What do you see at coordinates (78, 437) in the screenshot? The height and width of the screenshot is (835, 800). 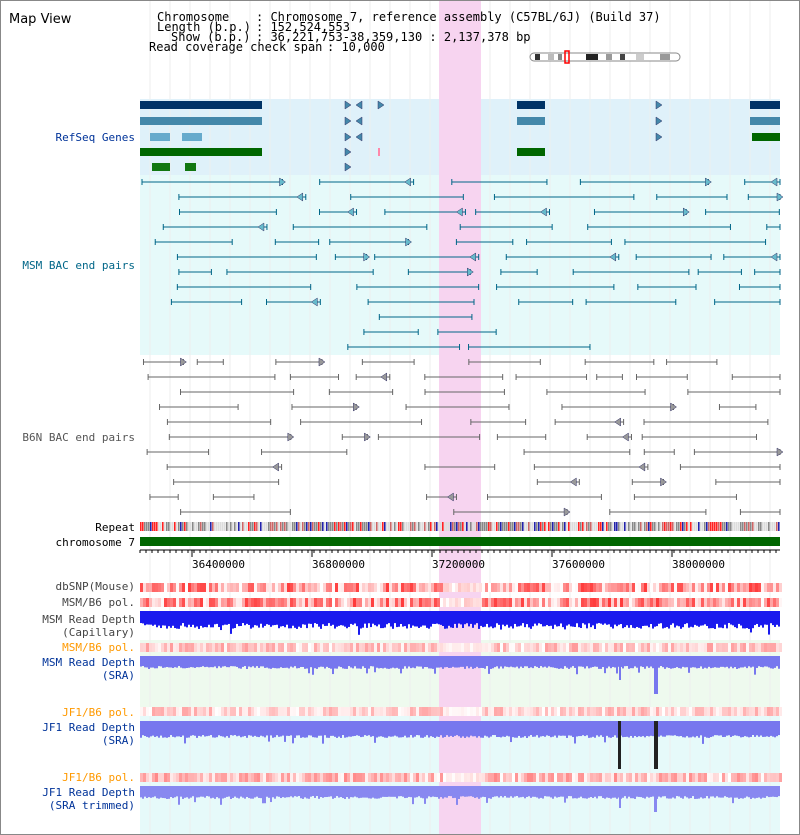 I see `b6n-bac-track-label: B6N BAC end pairs` at bounding box center [78, 437].